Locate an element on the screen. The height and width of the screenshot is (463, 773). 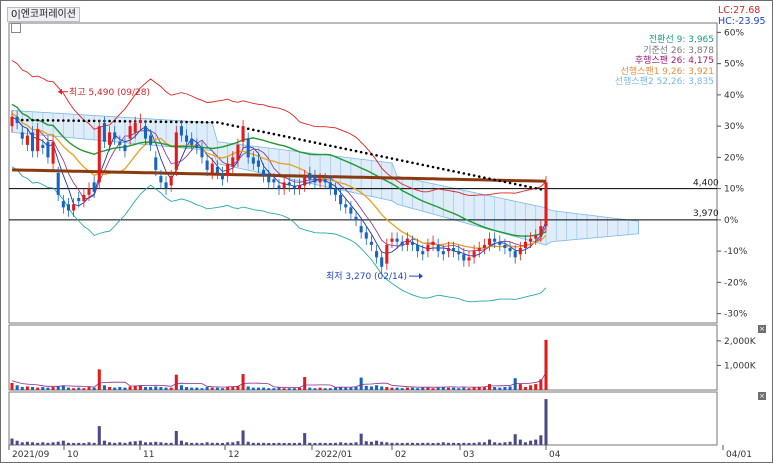
y-tick-label: -30% is located at coordinates (736, 315).